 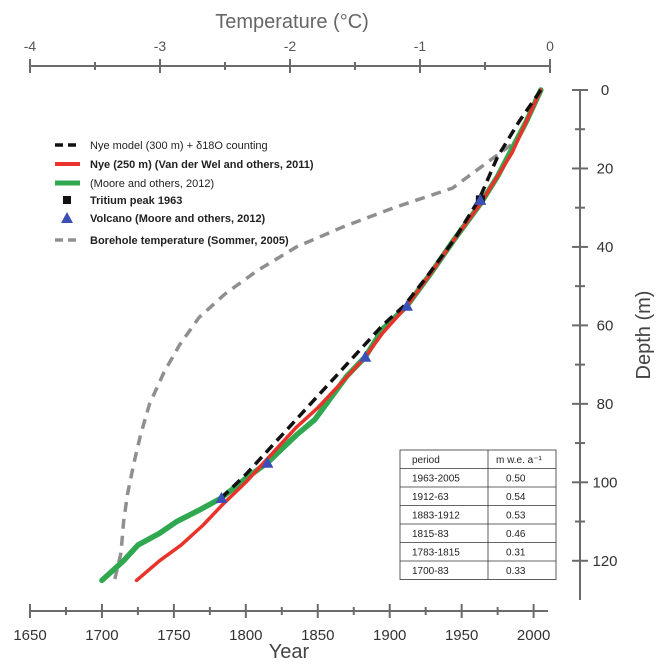 I want to click on temperature-tick-label: -3, so click(x=160, y=46).